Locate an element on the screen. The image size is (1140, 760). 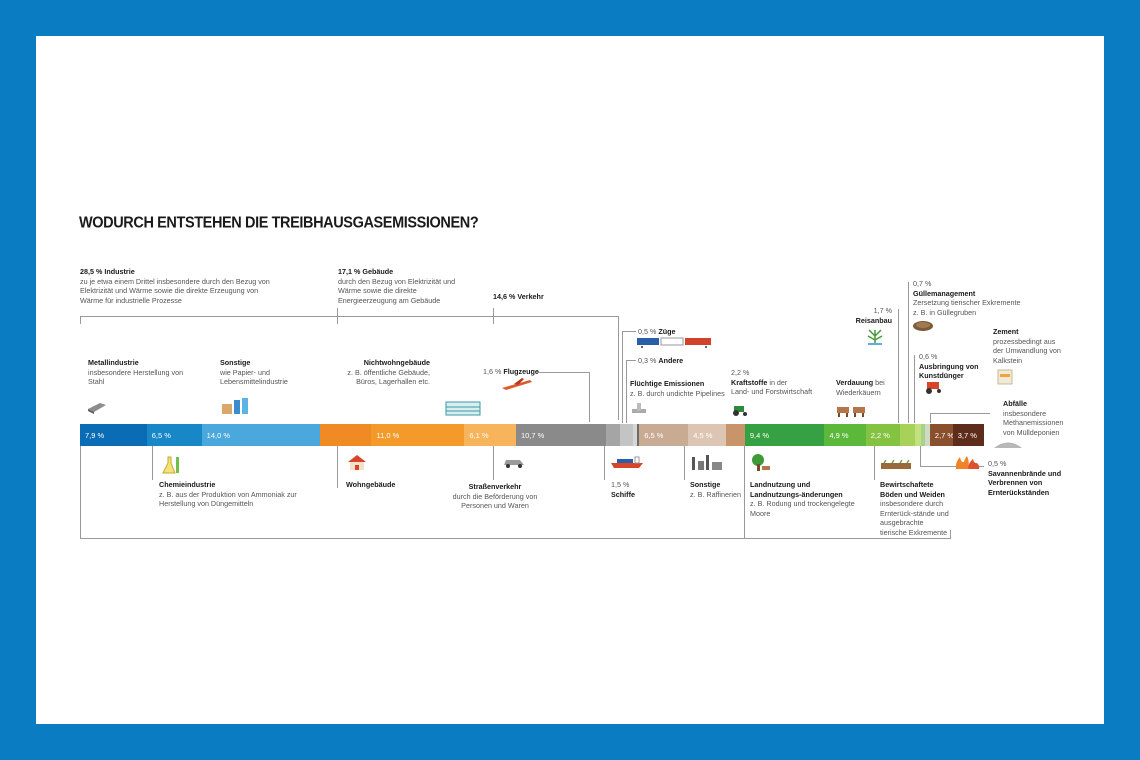
bracket-verkehr is located at coordinates (555, 316).